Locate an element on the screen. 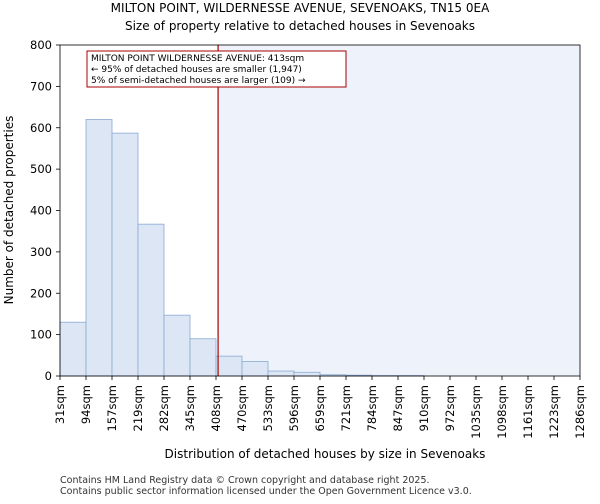 This screenshot has height=504, width=600. bar-94sqm is located at coordinates (99, 247).